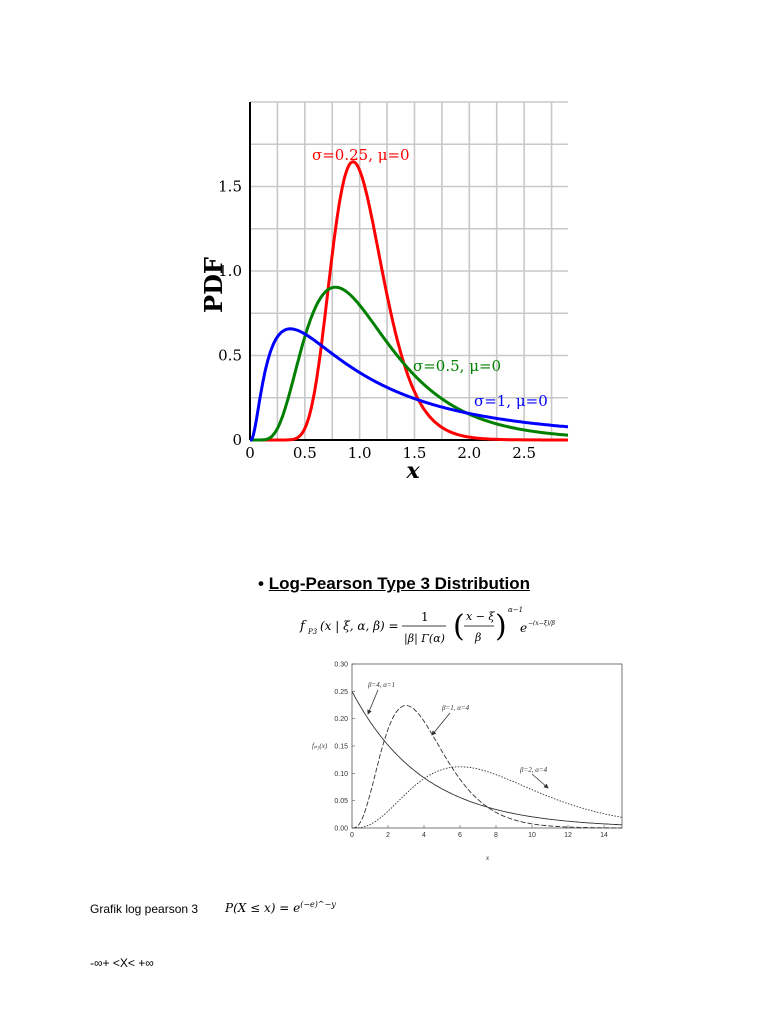 The image size is (768, 1024). Describe the element at coordinates (533, 770) in the screenshot. I see `series-label-b2-a4: β=2, α=4` at that location.